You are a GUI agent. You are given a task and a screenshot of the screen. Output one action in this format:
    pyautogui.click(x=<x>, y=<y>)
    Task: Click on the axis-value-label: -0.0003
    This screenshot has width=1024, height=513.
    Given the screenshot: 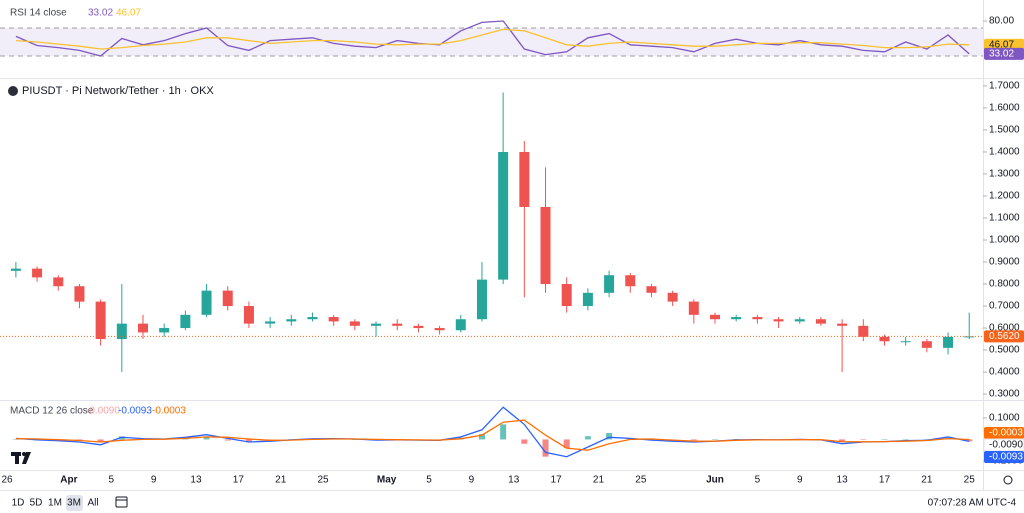 What is the action you would take?
    pyautogui.click(x=1006, y=433)
    